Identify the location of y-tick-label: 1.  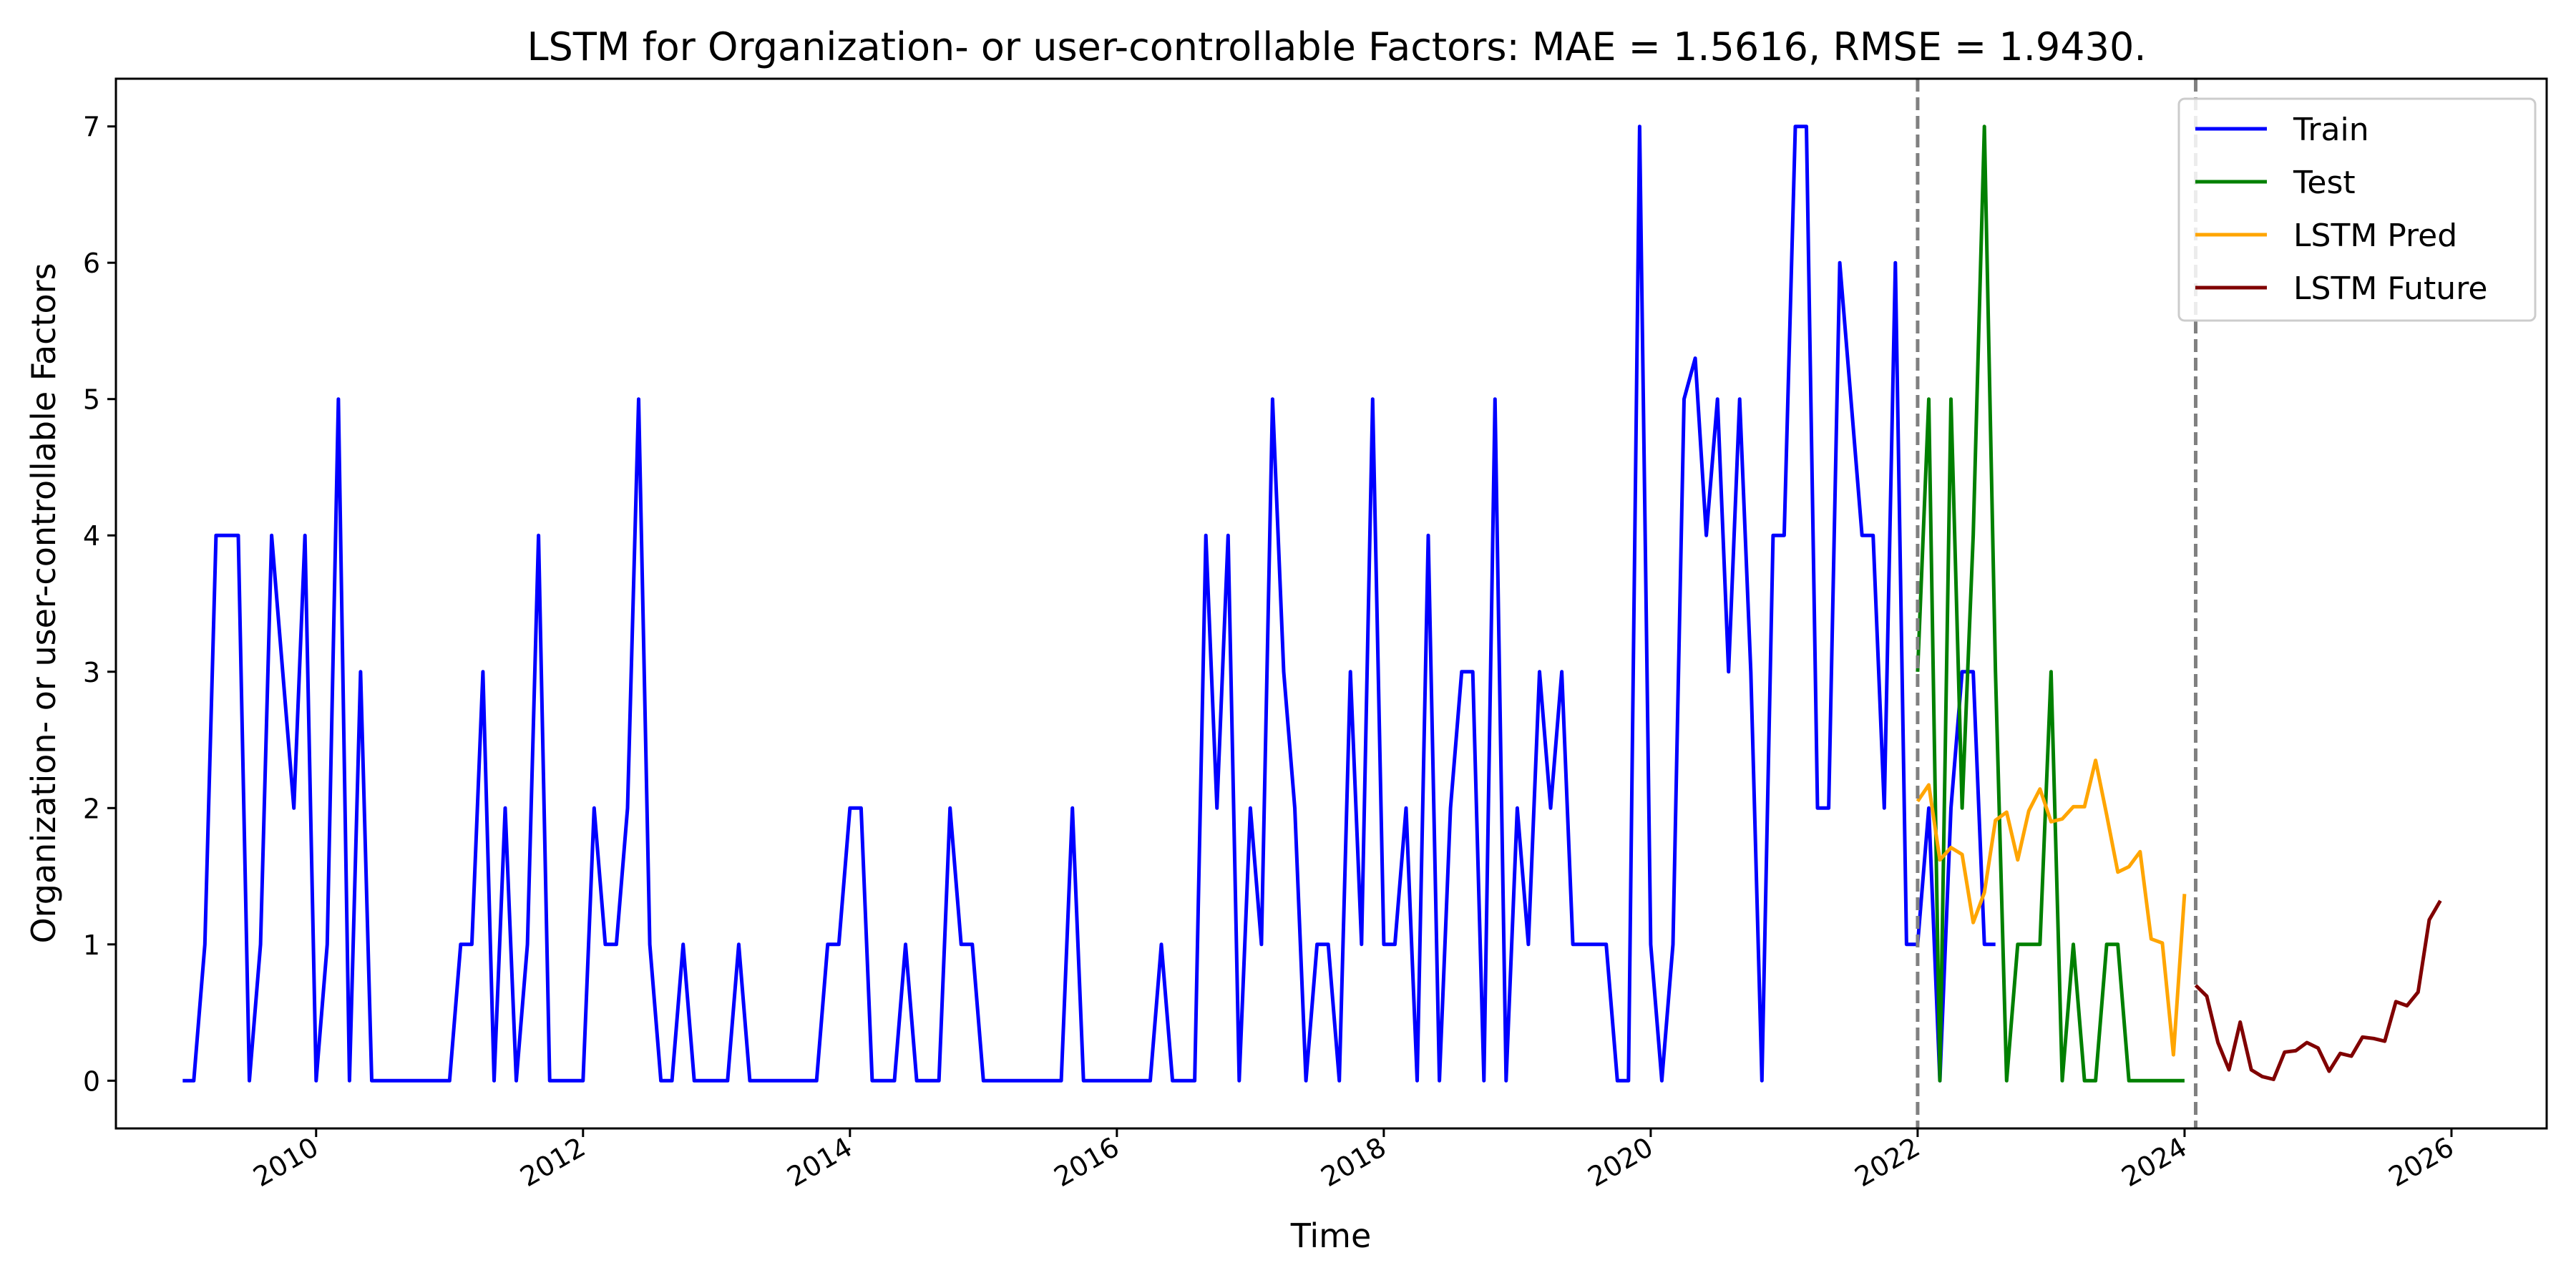
(91, 945).